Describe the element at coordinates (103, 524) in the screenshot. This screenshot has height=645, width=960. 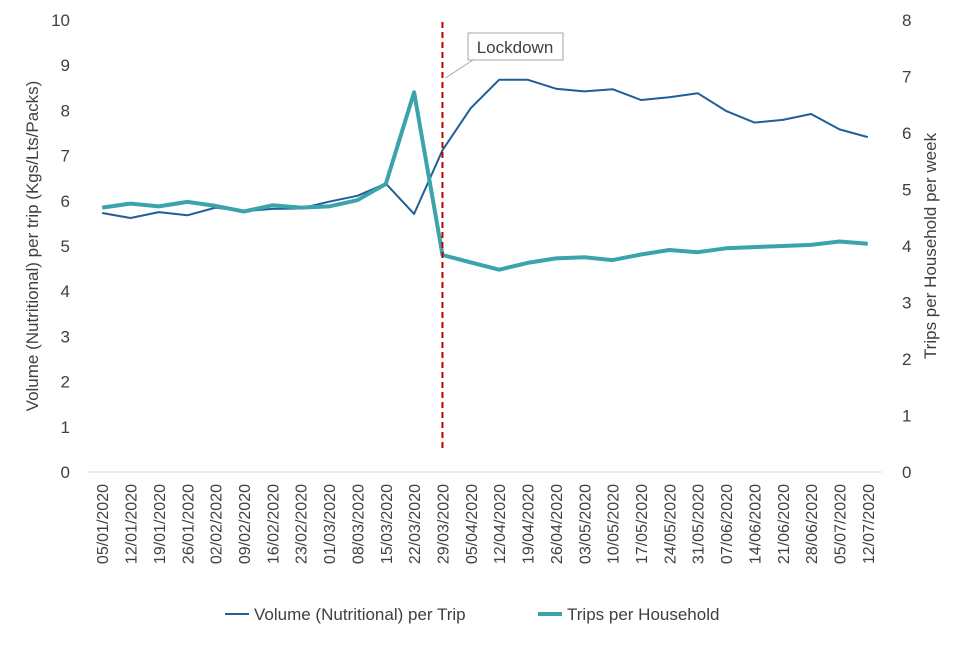
I see `x-tick-label: 05/01/2020` at that location.